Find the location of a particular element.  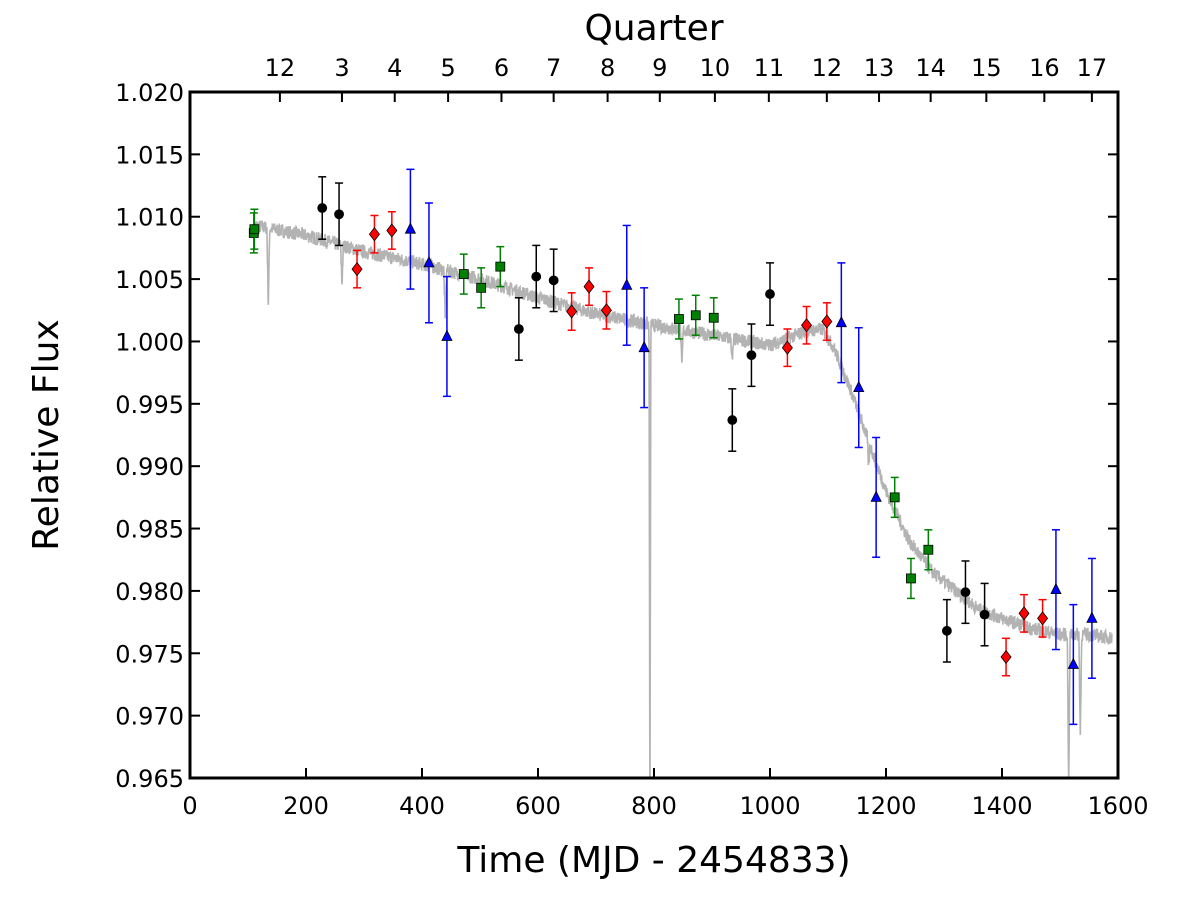

y-tick-label: 0.970 is located at coordinates (149, 717).